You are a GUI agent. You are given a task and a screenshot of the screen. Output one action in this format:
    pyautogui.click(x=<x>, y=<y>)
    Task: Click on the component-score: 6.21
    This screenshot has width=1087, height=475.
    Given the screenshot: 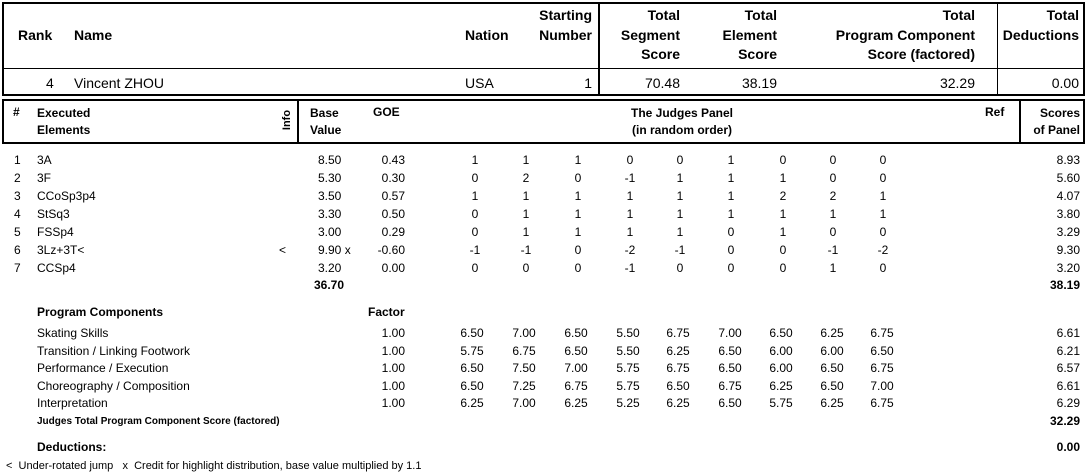 What is the action you would take?
    pyautogui.click(x=1068, y=351)
    